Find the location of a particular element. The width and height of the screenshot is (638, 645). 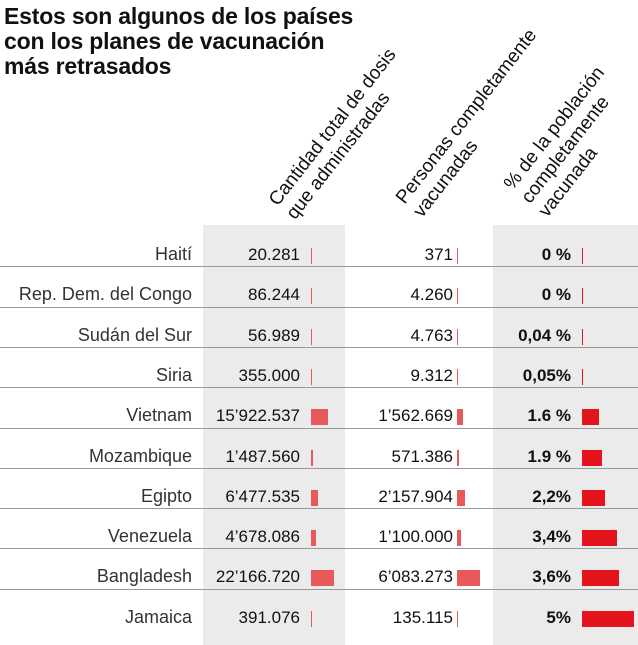

pct-value: 5% is located at coordinates (558, 617).